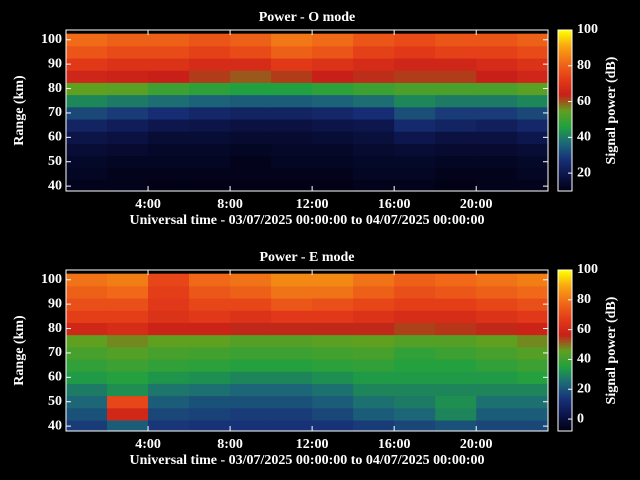 The height and width of the screenshot is (480, 640). I want to click on colorbar-frame, so click(565, 110).